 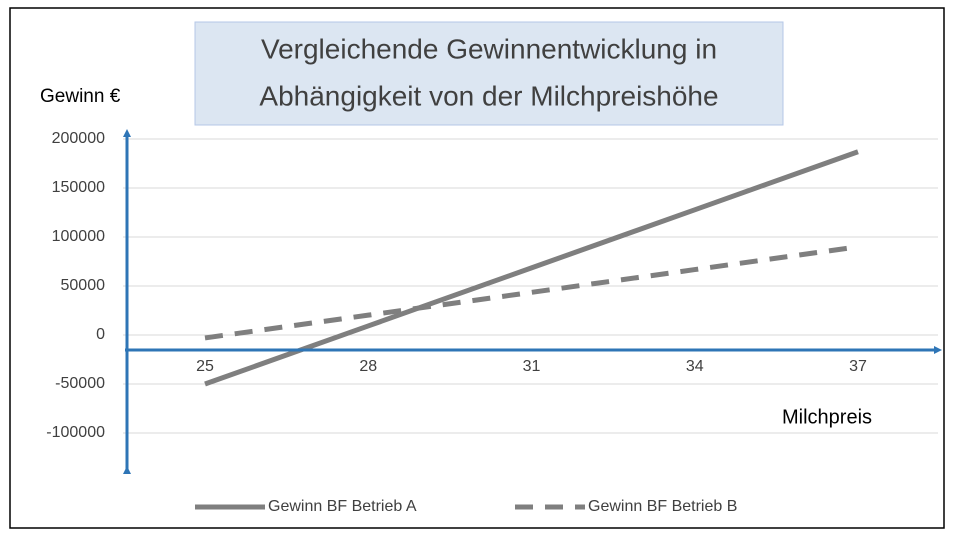 I want to click on legend-label: Gewinn BF Betrieb A, so click(x=342, y=506).